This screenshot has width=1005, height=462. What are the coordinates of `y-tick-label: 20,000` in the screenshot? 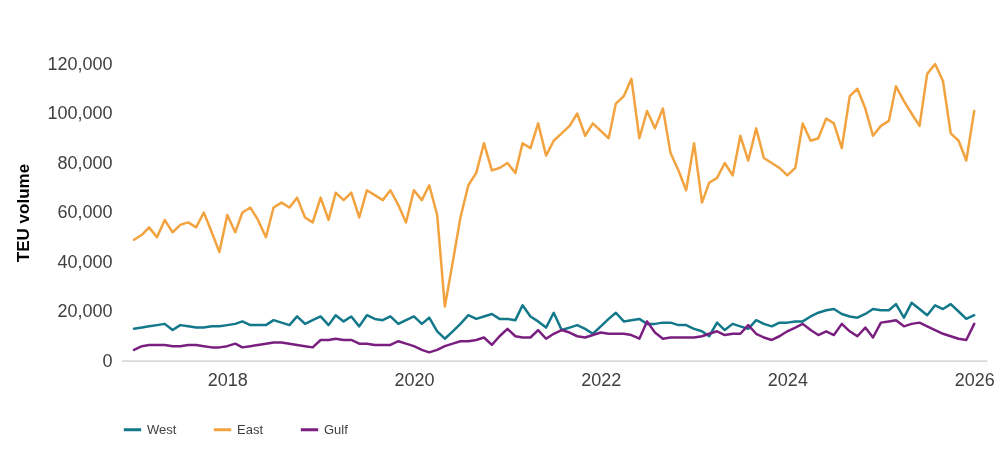 It's located at (85, 311).